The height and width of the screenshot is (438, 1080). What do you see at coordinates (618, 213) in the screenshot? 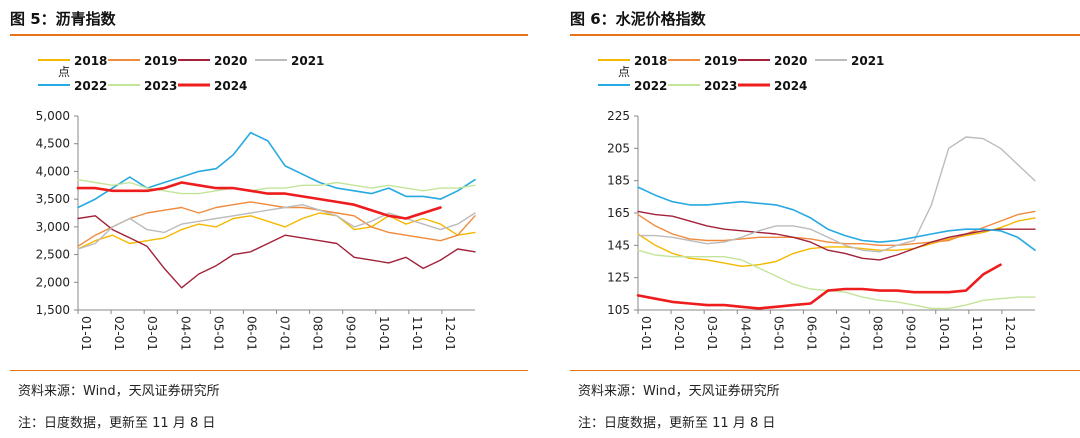
I see `y-tick-label: 165` at bounding box center [618, 213].